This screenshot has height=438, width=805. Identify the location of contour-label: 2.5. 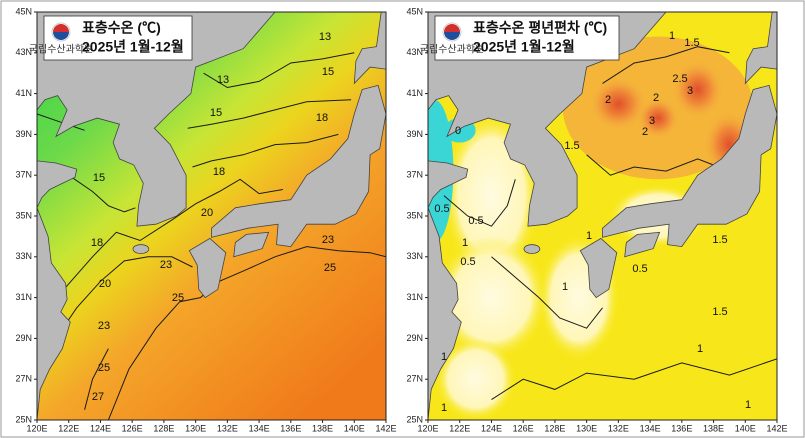
(679, 79).